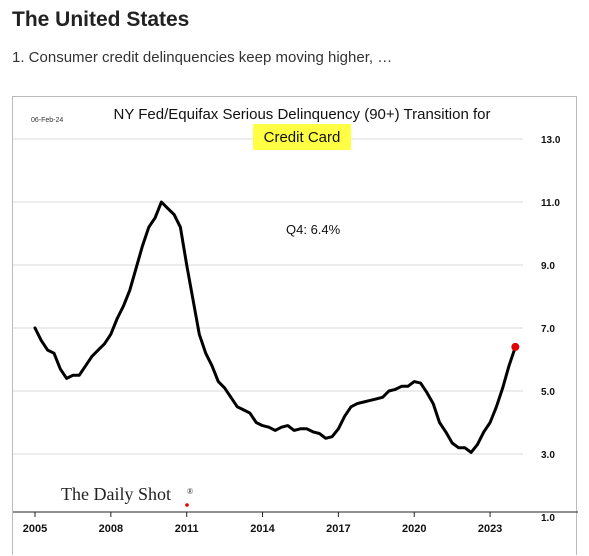 The image size is (589, 556). I want to click on x-tick-label: 2008, so click(111, 529).